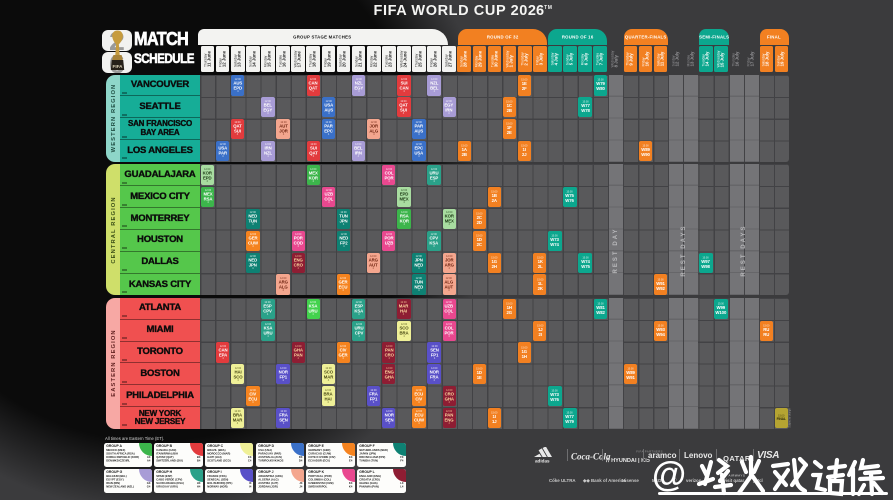 The width and height of the screenshot is (893, 500). I want to click on svg-text: adidas, so click(542, 460).